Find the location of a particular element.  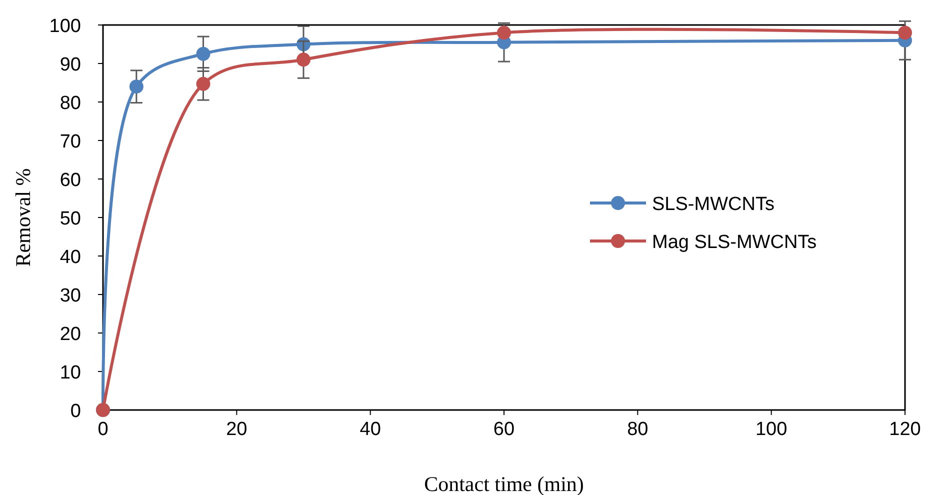

y-tick-label: 30 is located at coordinates (70, 296).